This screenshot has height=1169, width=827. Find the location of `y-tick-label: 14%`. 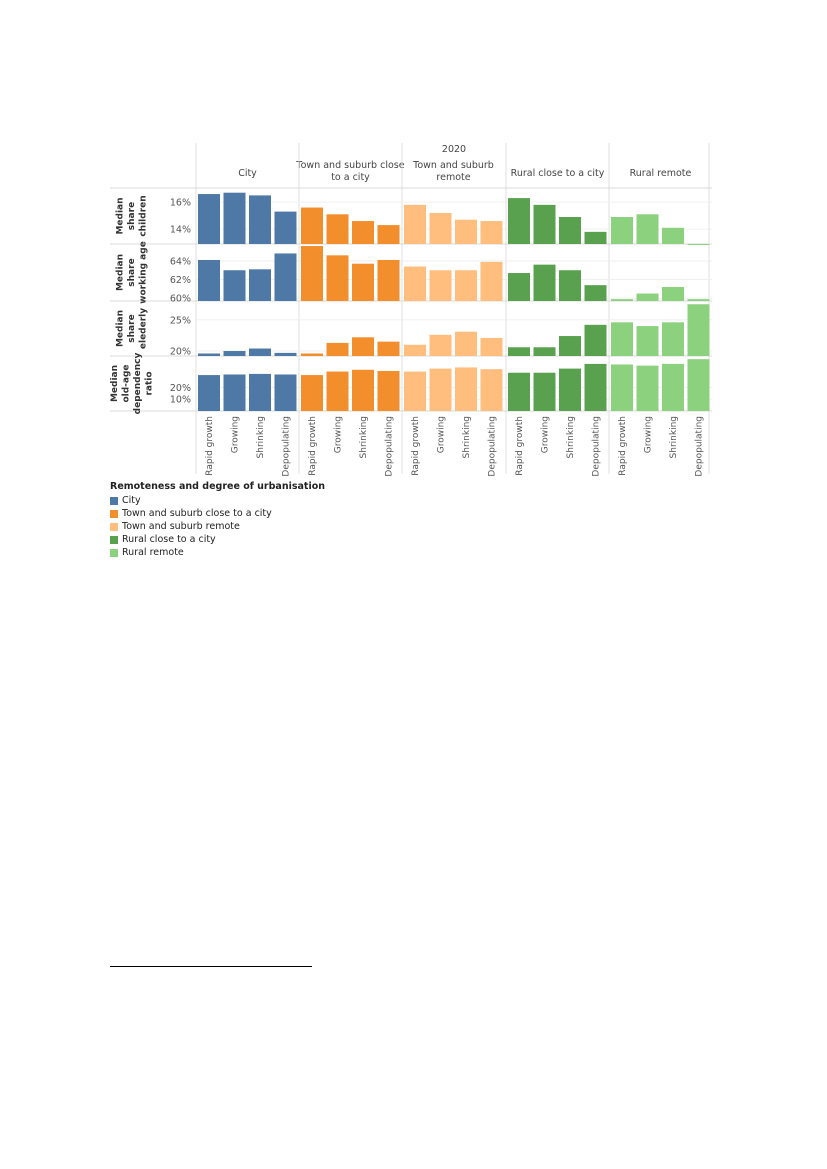

y-tick-label: 14% is located at coordinates (180, 230).